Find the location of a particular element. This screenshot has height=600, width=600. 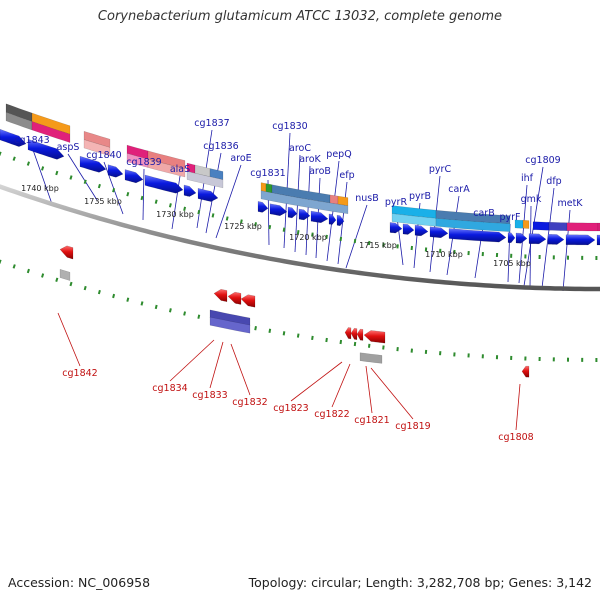

reverse-gene-label: cg1842 is located at coordinates (79, 373).